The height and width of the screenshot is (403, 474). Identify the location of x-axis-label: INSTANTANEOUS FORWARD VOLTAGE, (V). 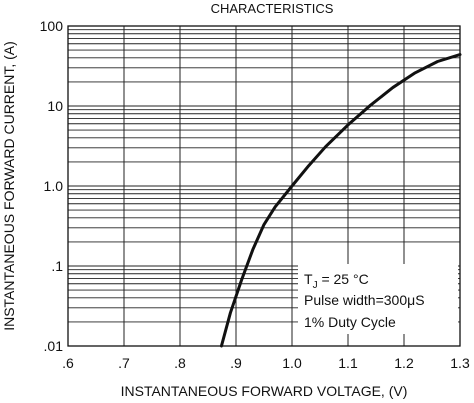
(264, 391).